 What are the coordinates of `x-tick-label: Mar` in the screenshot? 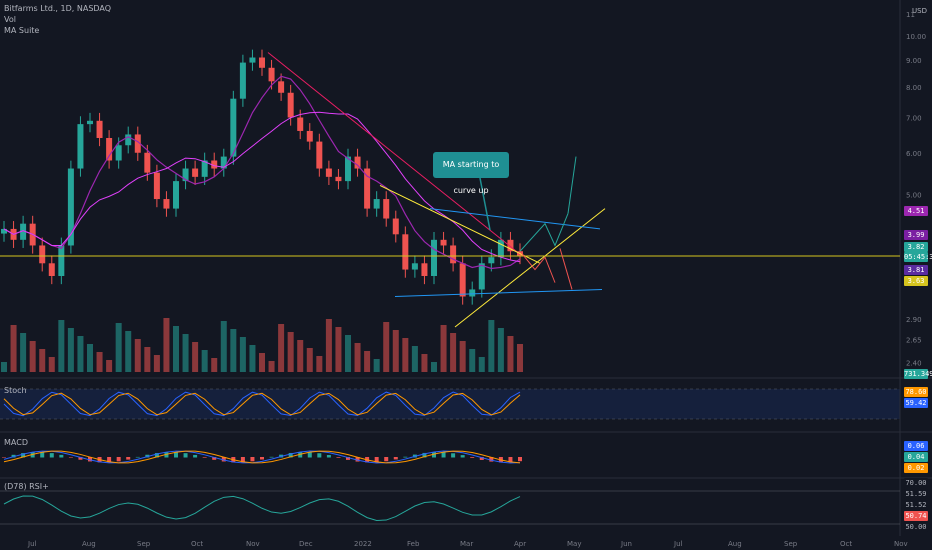 It's located at (466, 544).